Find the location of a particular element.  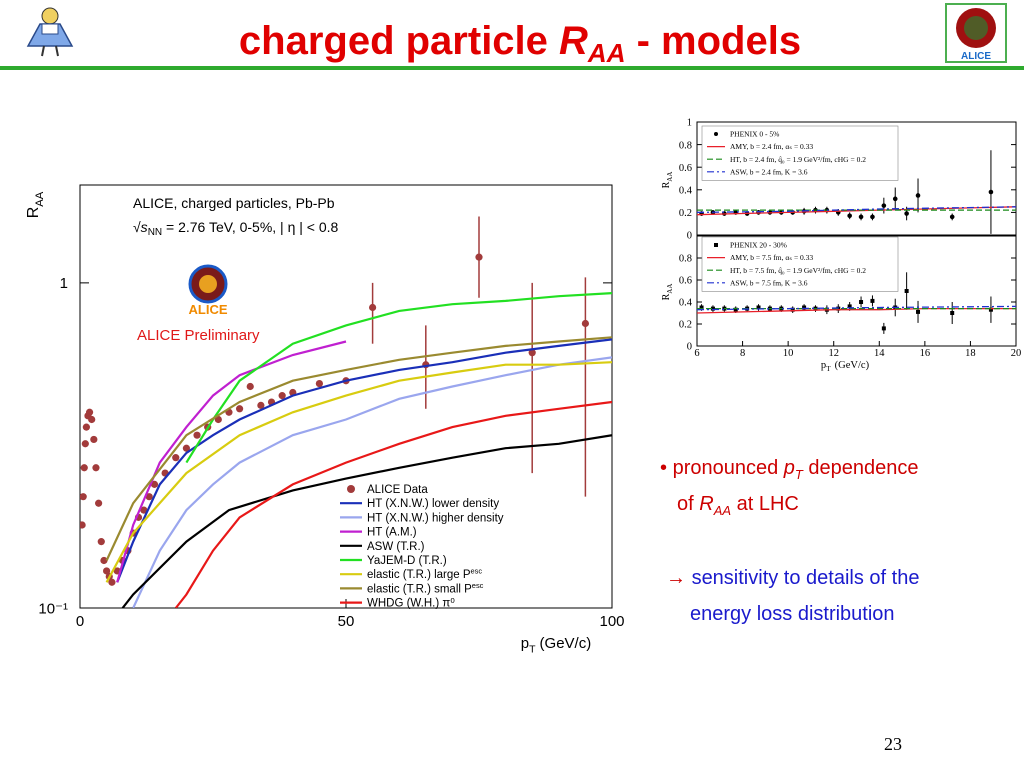

slide-title: charged particle RAA - models is located at coordinates (520, 43).